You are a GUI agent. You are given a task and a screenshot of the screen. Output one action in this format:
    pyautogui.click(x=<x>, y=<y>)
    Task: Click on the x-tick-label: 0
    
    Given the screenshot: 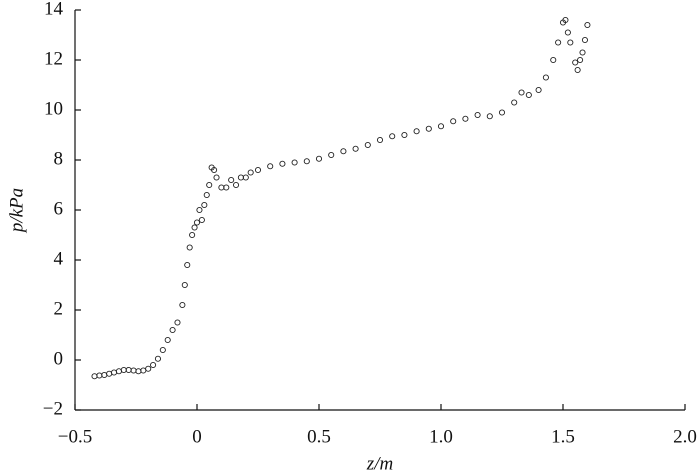 What is the action you would take?
    pyautogui.click(x=197, y=436)
    